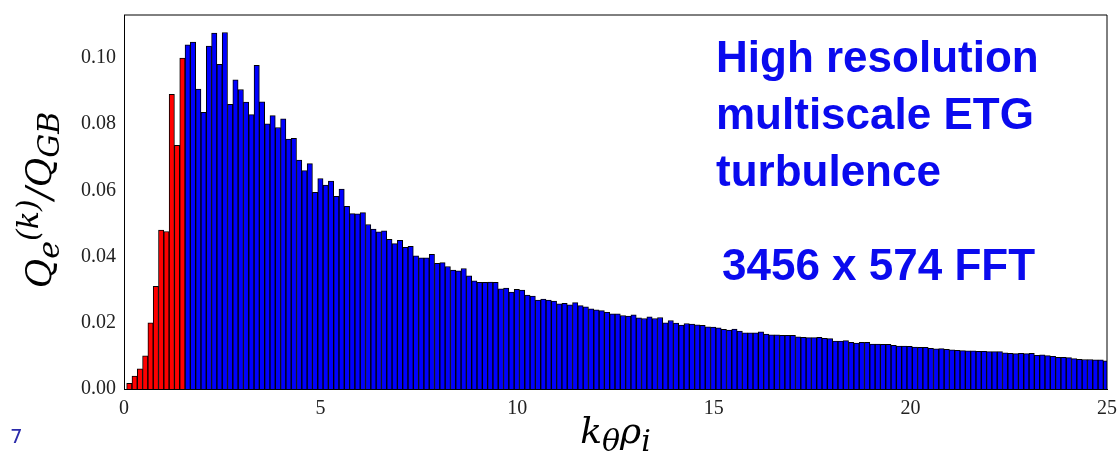 The image size is (1120, 459). I want to click on y-tick-label: 0.02, so click(98, 321).